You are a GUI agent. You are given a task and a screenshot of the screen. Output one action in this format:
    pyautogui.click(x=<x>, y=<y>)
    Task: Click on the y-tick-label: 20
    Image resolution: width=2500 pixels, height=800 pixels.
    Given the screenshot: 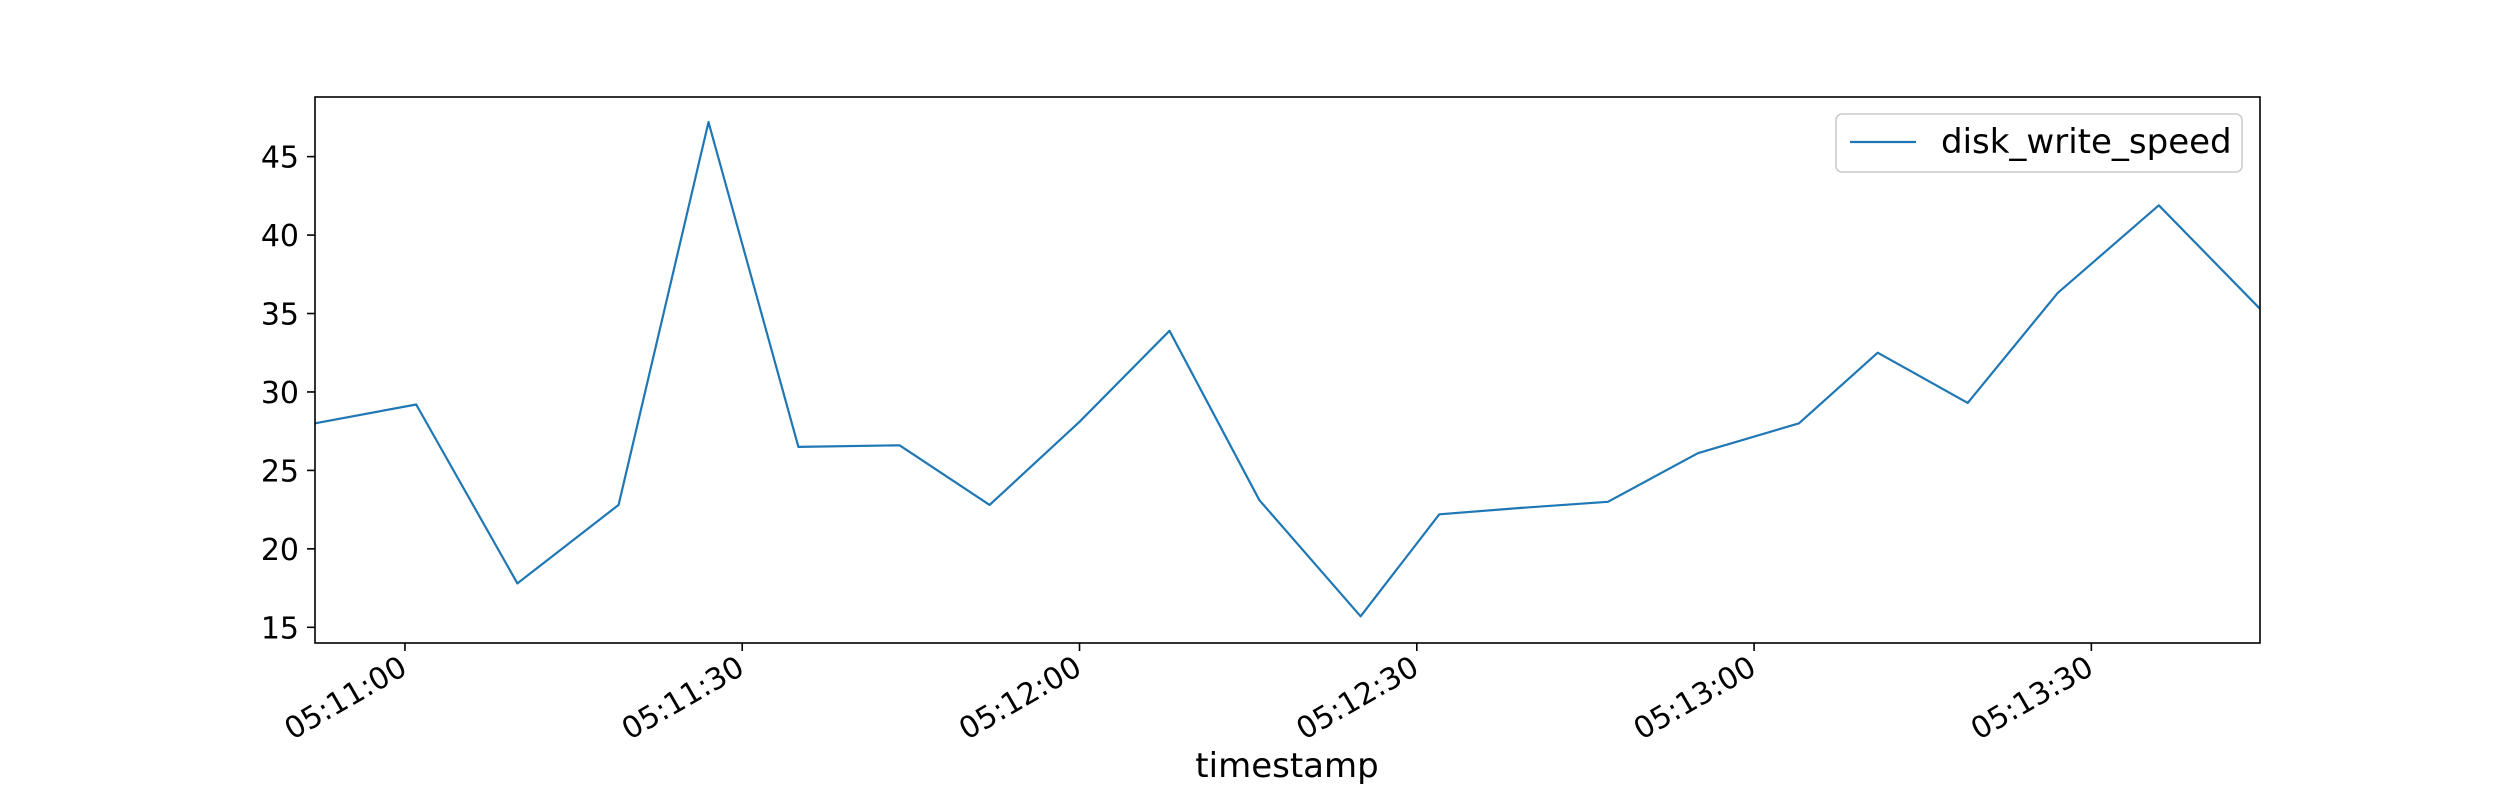 What is the action you would take?
    pyautogui.click(x=280, y=550)
    